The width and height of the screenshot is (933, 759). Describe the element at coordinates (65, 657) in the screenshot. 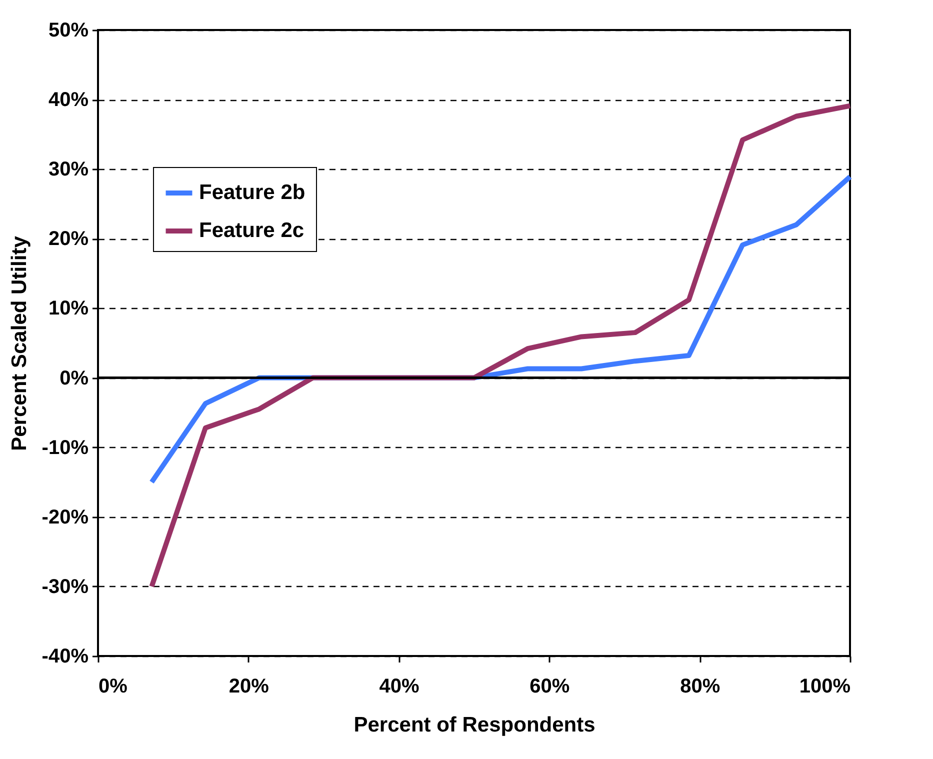

I see `y-tick-label: -40%` at that location.